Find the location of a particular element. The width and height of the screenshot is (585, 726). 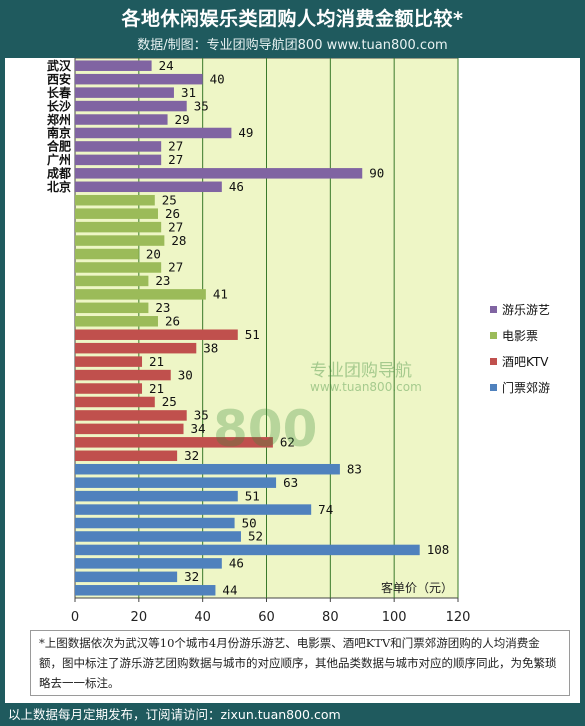

data-label: 62 is located at coordinates (287, 442).